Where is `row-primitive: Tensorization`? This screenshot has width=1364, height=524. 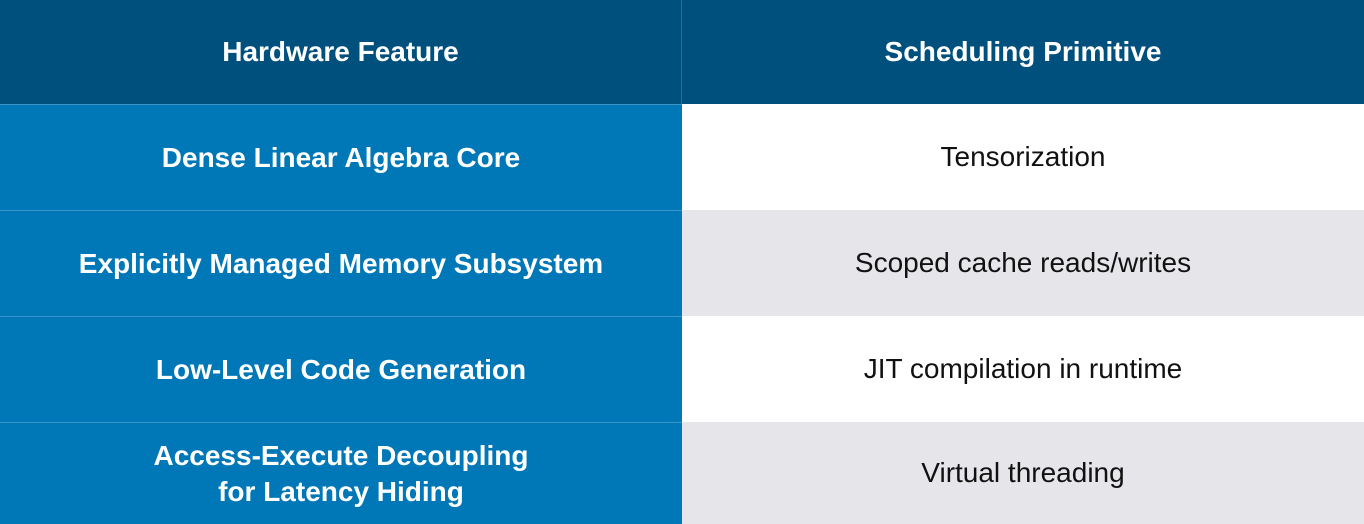 row-primitive: Tensorization is located at coordinates (1023, 157).